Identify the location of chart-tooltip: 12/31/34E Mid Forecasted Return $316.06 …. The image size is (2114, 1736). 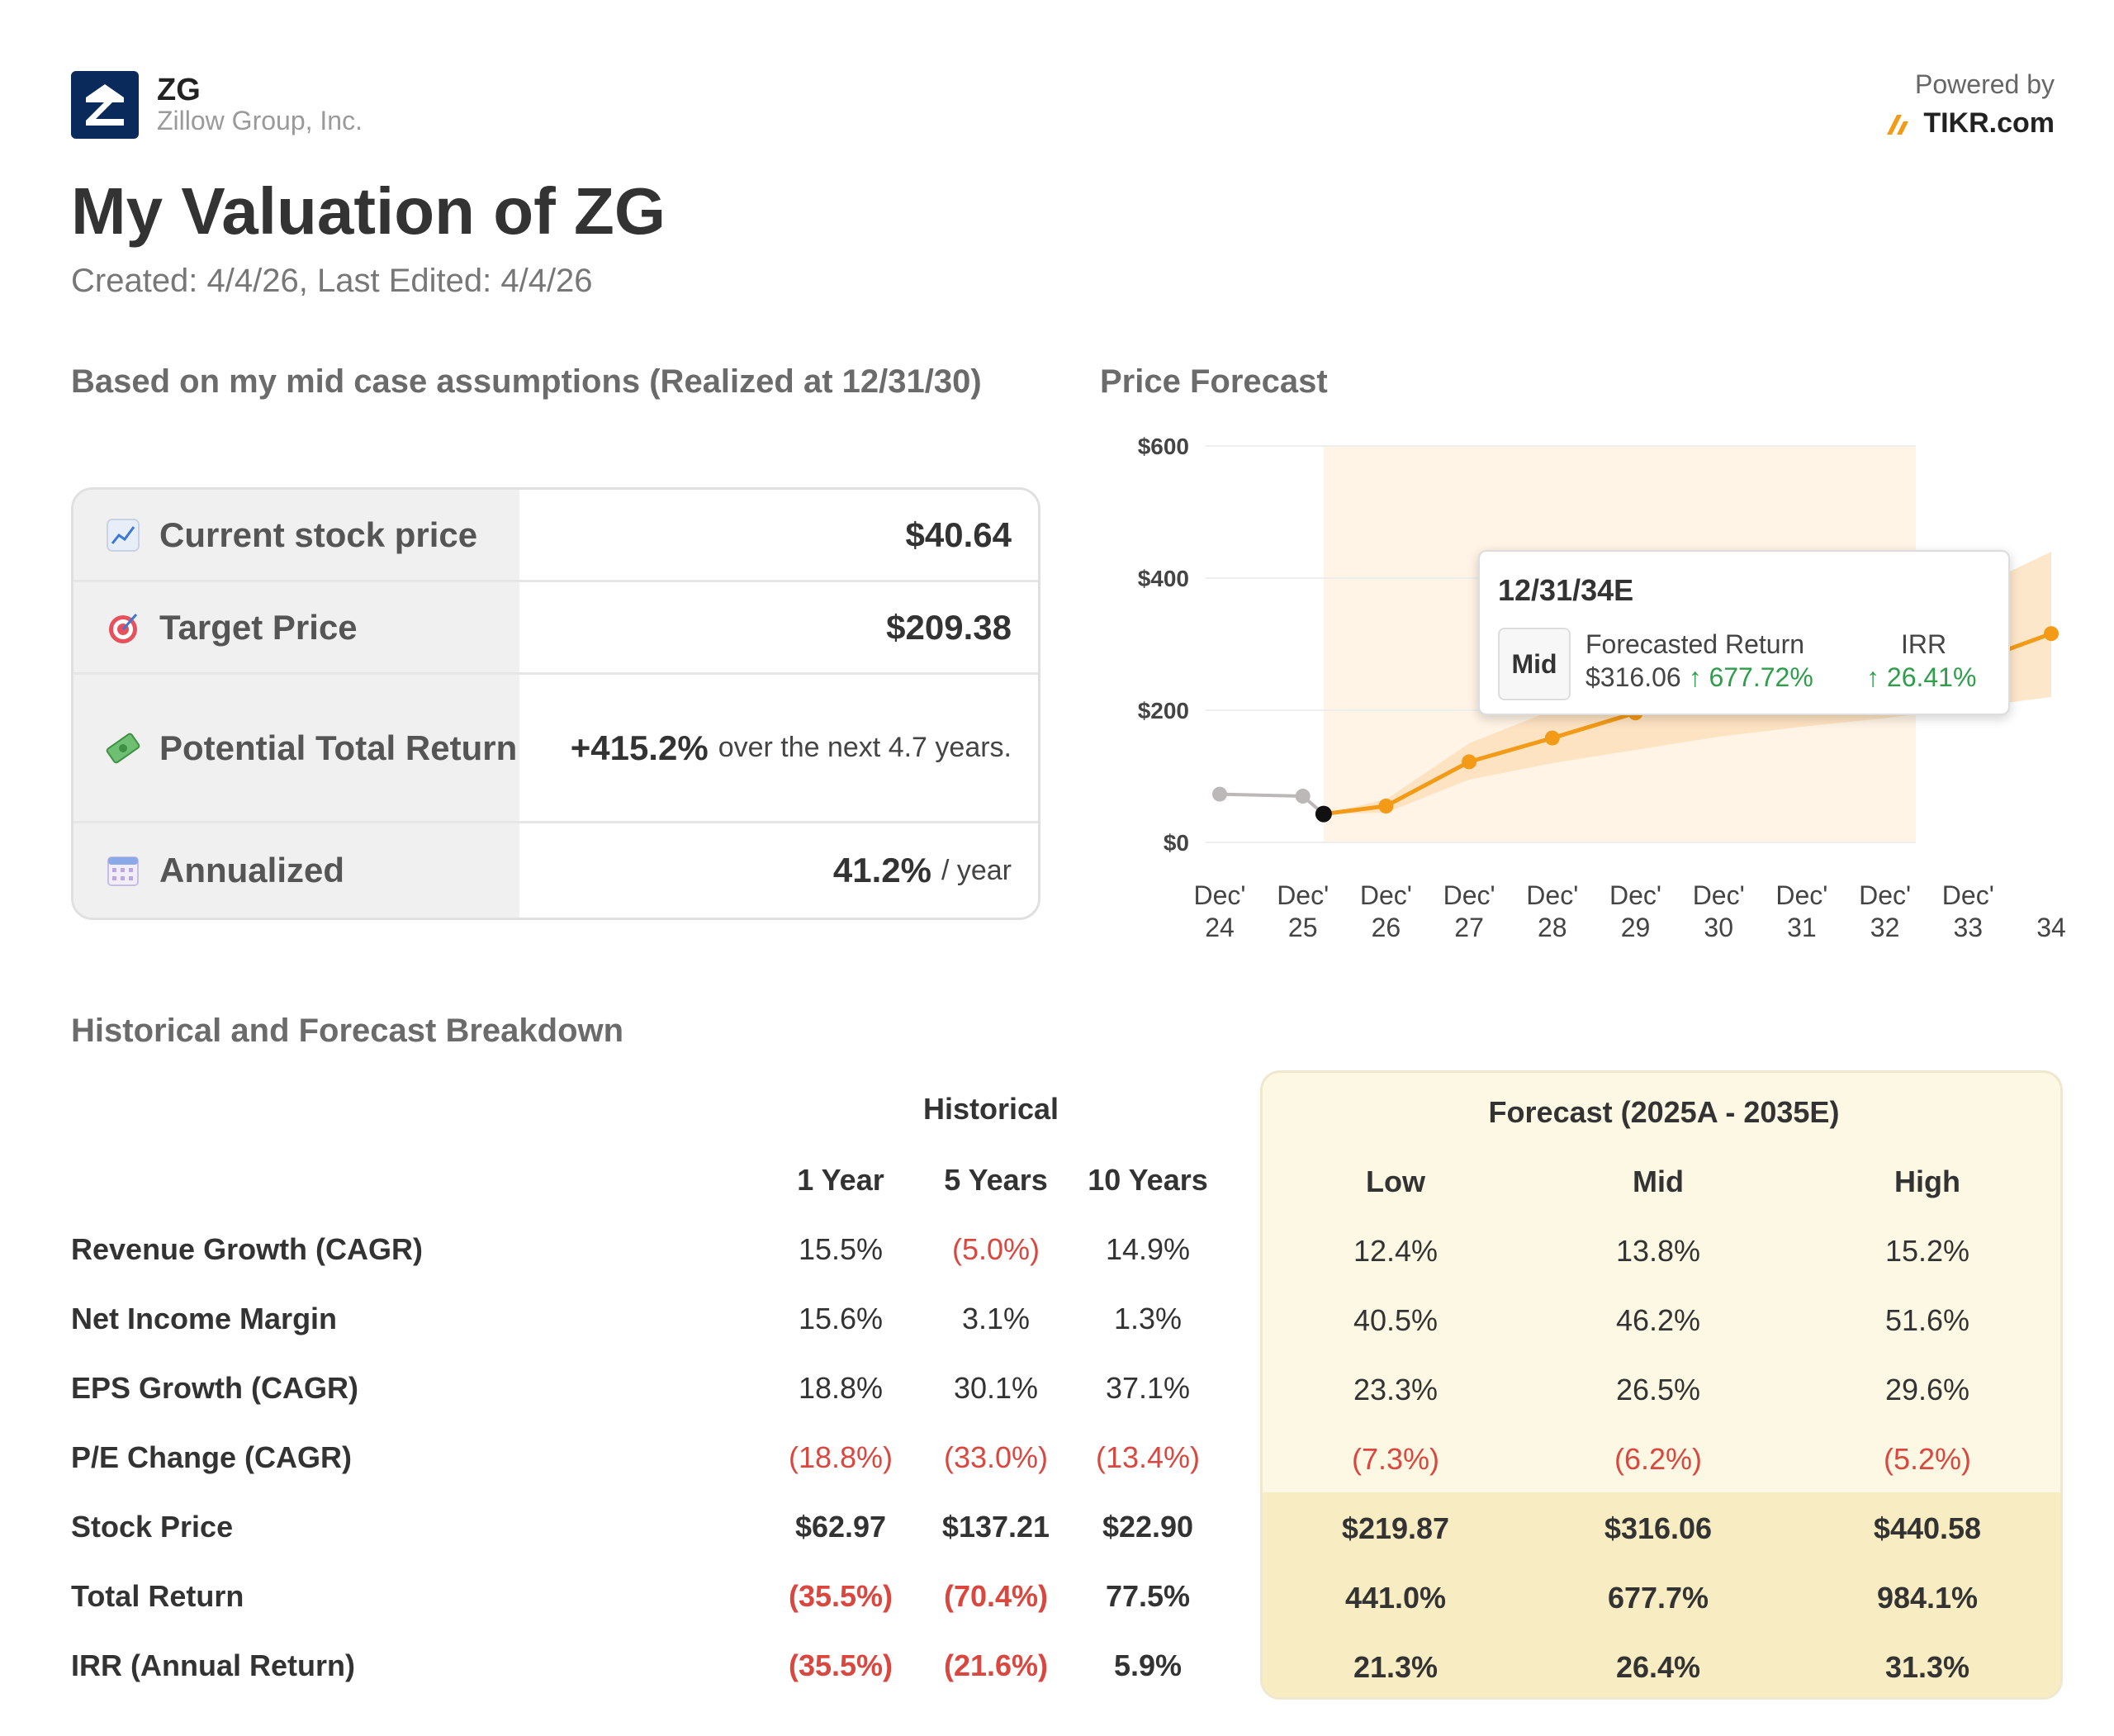
(1744, 632).